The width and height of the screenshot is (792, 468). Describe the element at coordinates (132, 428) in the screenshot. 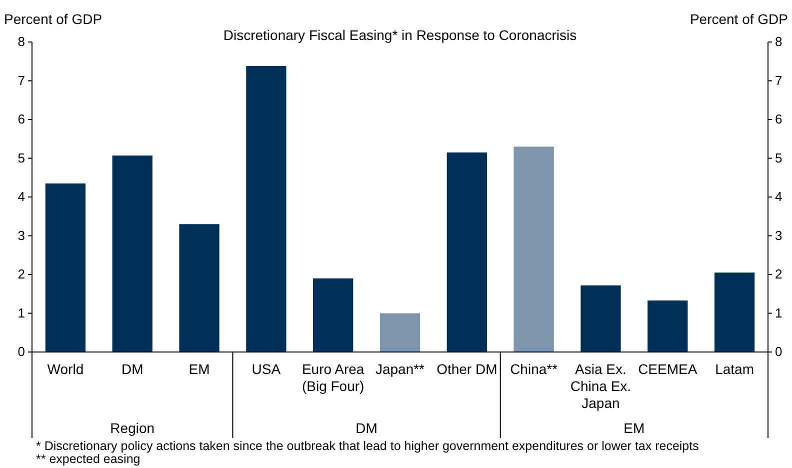

I see `text: Region` at that location.